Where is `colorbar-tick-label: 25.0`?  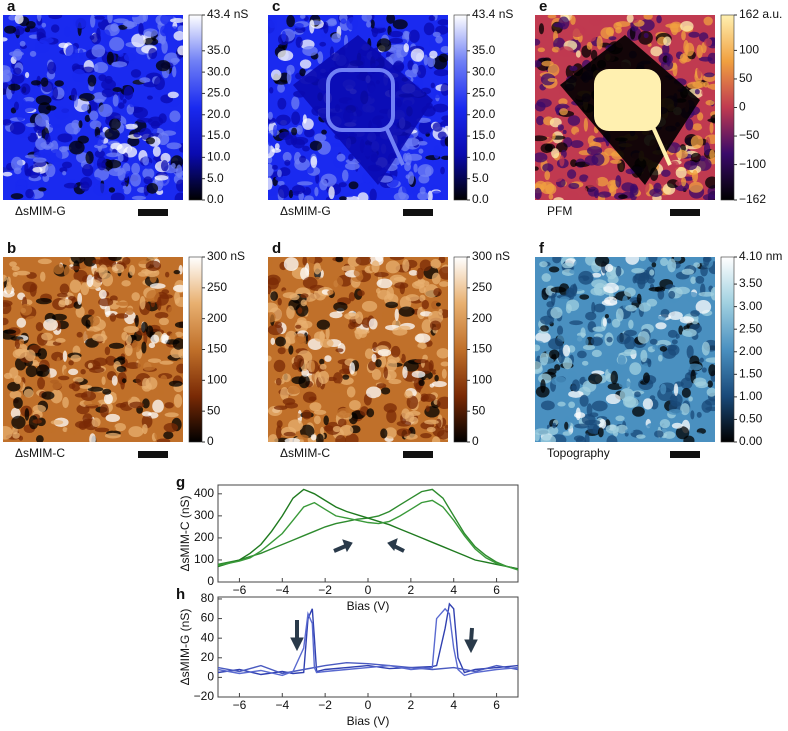
colorbar-tick-label: 25.0 is located at coordinates (484, 93).